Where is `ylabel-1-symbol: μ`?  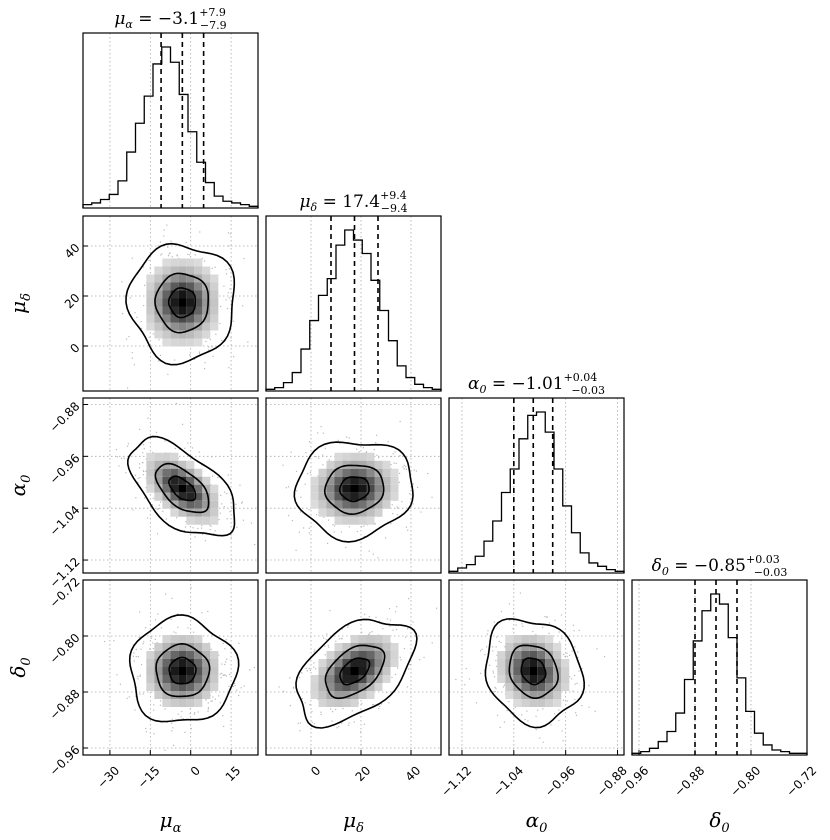
ylabel-1-symbol: μ is located at coordinates (18, 307).